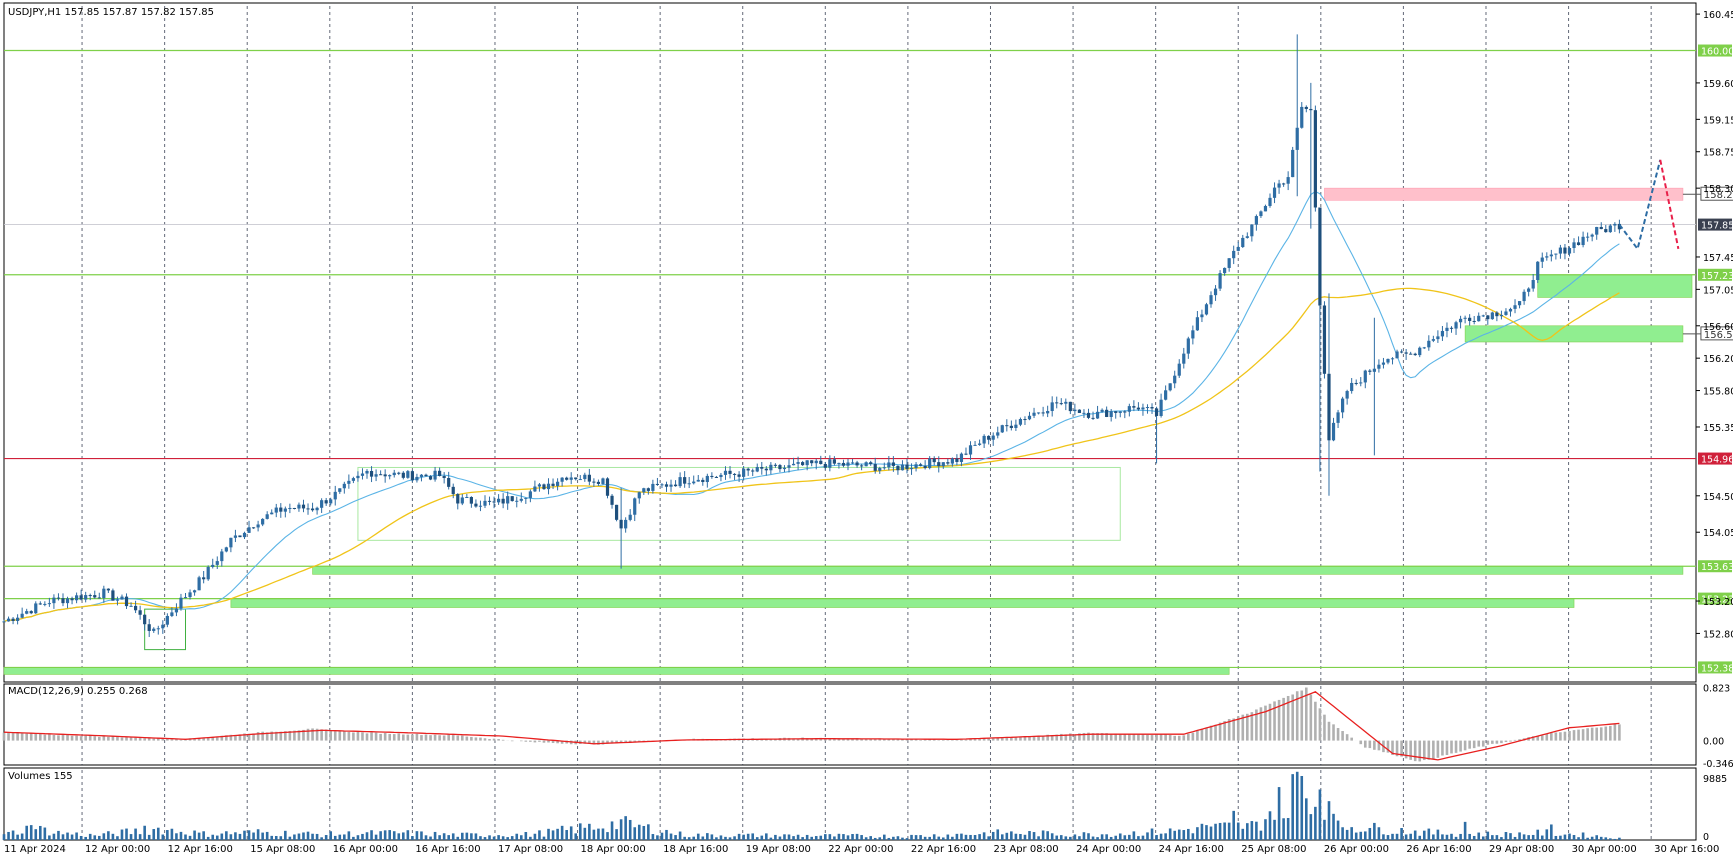  I want to click on time-tick-label: 11 Apr 2024, so click(35, 849).